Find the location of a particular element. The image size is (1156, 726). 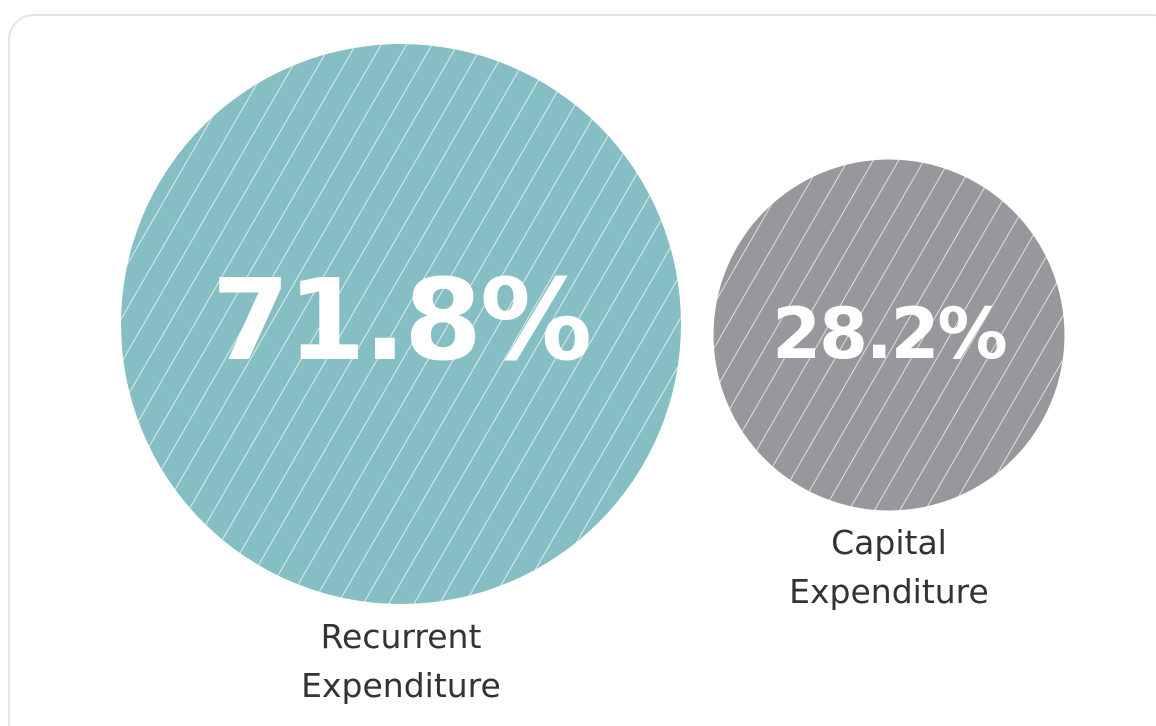

category-label: Capital Expenditure is located at coordinates (889, 567).